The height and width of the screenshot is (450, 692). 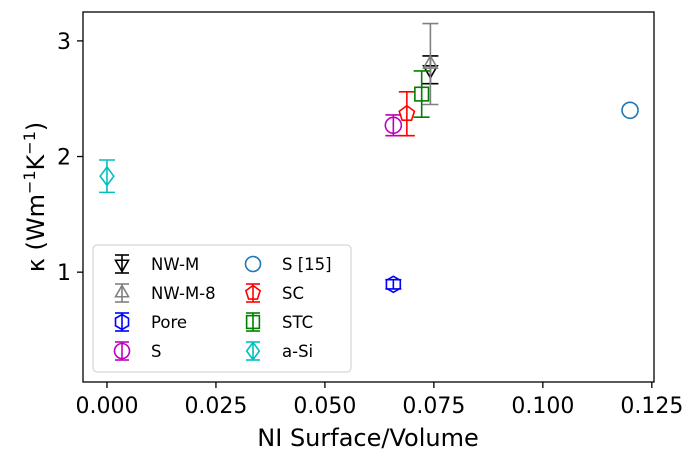 I want to click on legend-marker-sc, so click(x=253, y=292).